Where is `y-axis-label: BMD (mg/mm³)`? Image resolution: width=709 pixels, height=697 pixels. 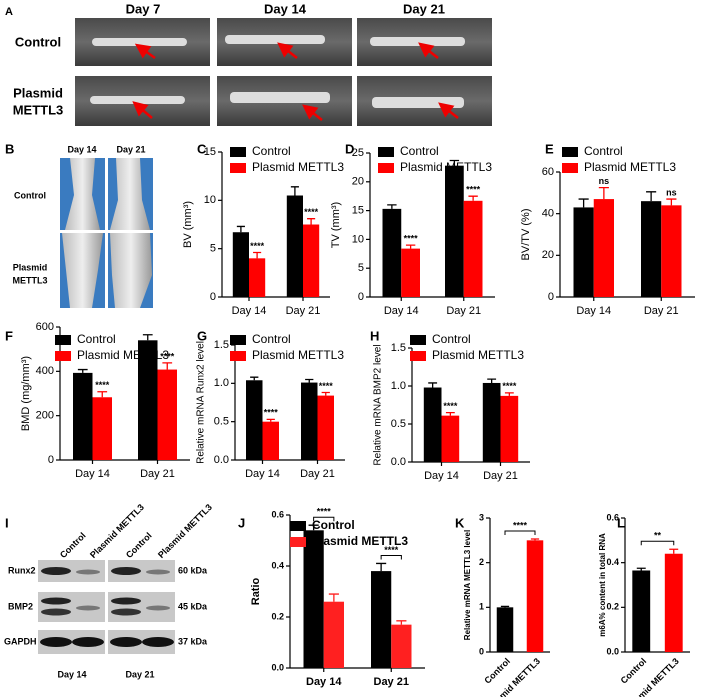
y-axis-label: BMD (mg/mm³) is located at coordinates (26, 393).